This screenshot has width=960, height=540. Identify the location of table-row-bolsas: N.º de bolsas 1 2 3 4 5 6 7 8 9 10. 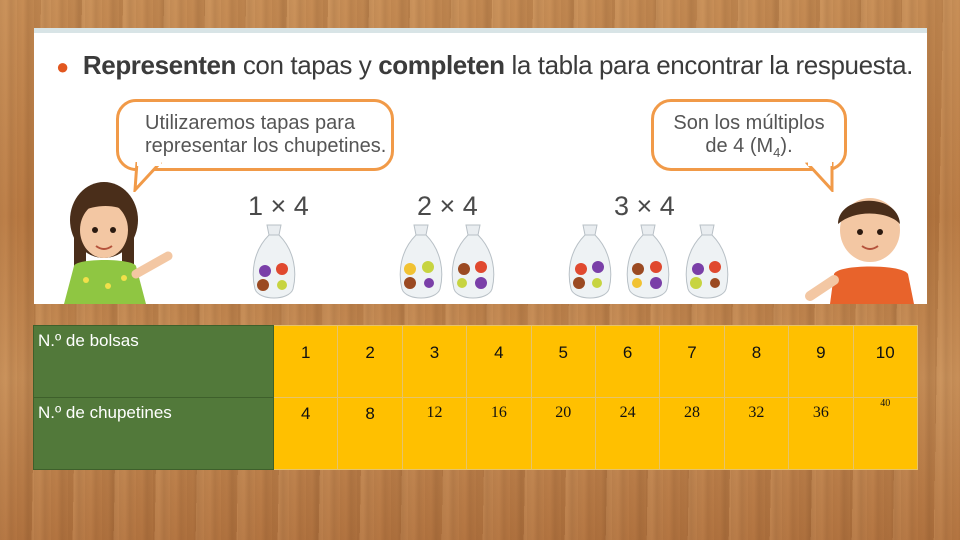
(476, 361).